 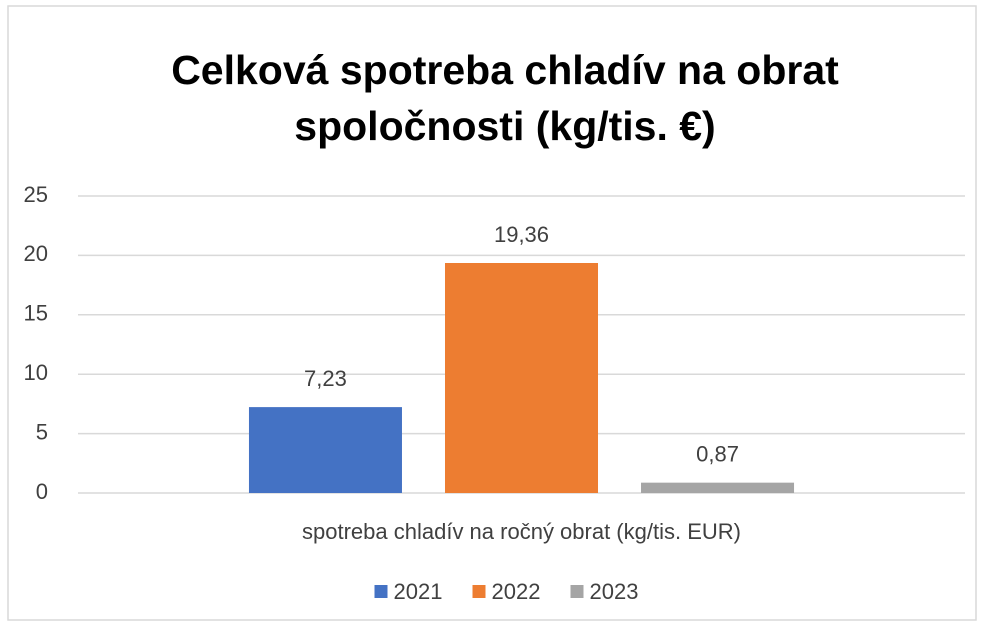 What do you see at coordinates (418, 591) in the screenshot?
I see `legend-label: 2021` at bounding box center [418, 591].